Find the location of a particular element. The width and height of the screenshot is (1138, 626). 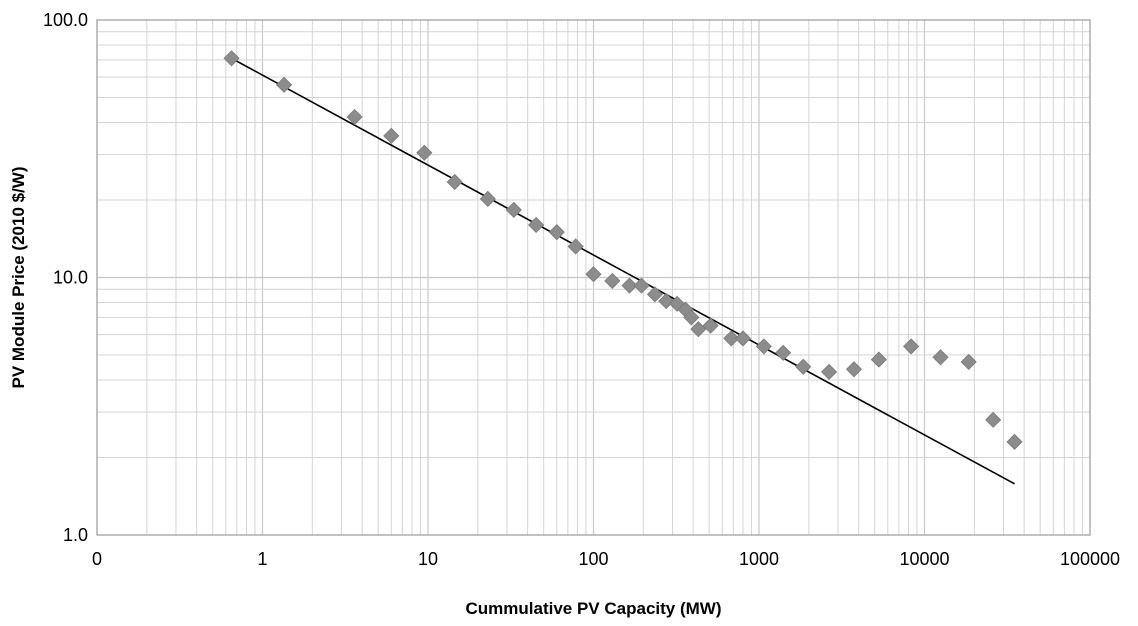

x-tick-label: 10 is located at coordinates (428, 559).